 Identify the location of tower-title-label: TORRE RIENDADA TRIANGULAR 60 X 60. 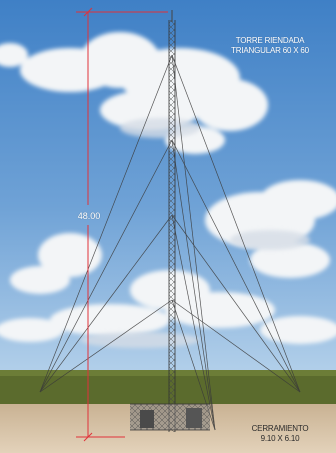
(270, 46).